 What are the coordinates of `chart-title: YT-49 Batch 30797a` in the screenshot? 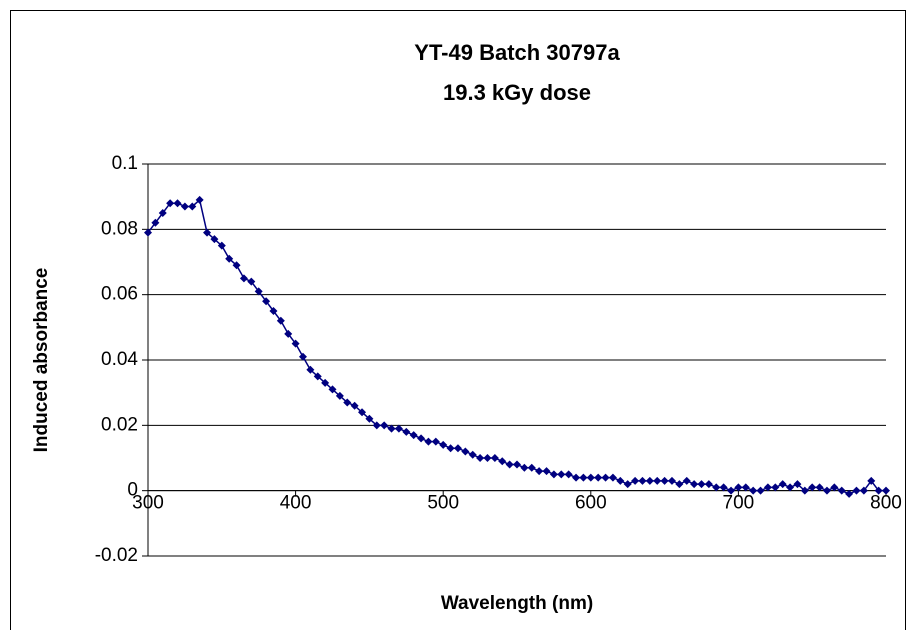 It's located at (517, 52).